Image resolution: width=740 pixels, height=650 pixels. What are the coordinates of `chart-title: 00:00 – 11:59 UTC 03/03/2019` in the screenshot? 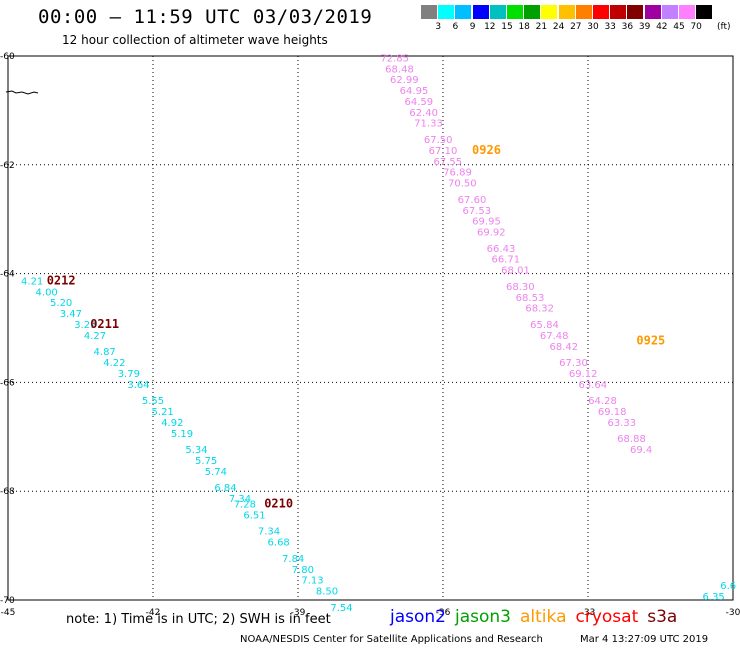 It's located at (205, 17).